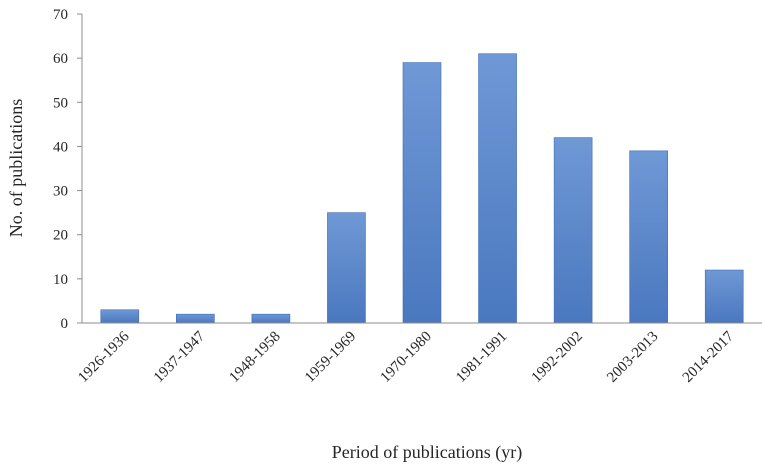 Image resolution: width=762 pixels, height=467 pixels. Describe the element at coordinates (65, 324) in the screenshot. I see `y-tick-label: 0` at that location.